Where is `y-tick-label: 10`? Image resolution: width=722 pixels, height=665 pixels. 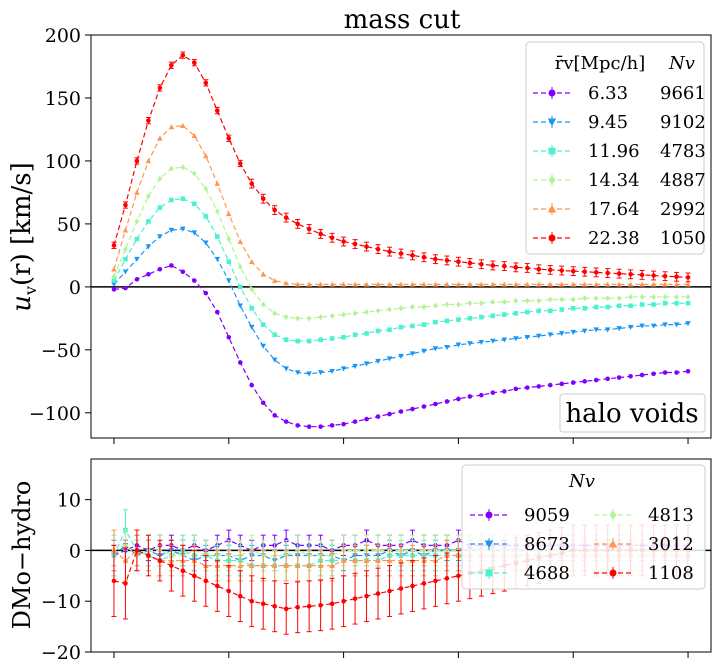 y-tick-label: 10 is located at coordinates (69, 501).